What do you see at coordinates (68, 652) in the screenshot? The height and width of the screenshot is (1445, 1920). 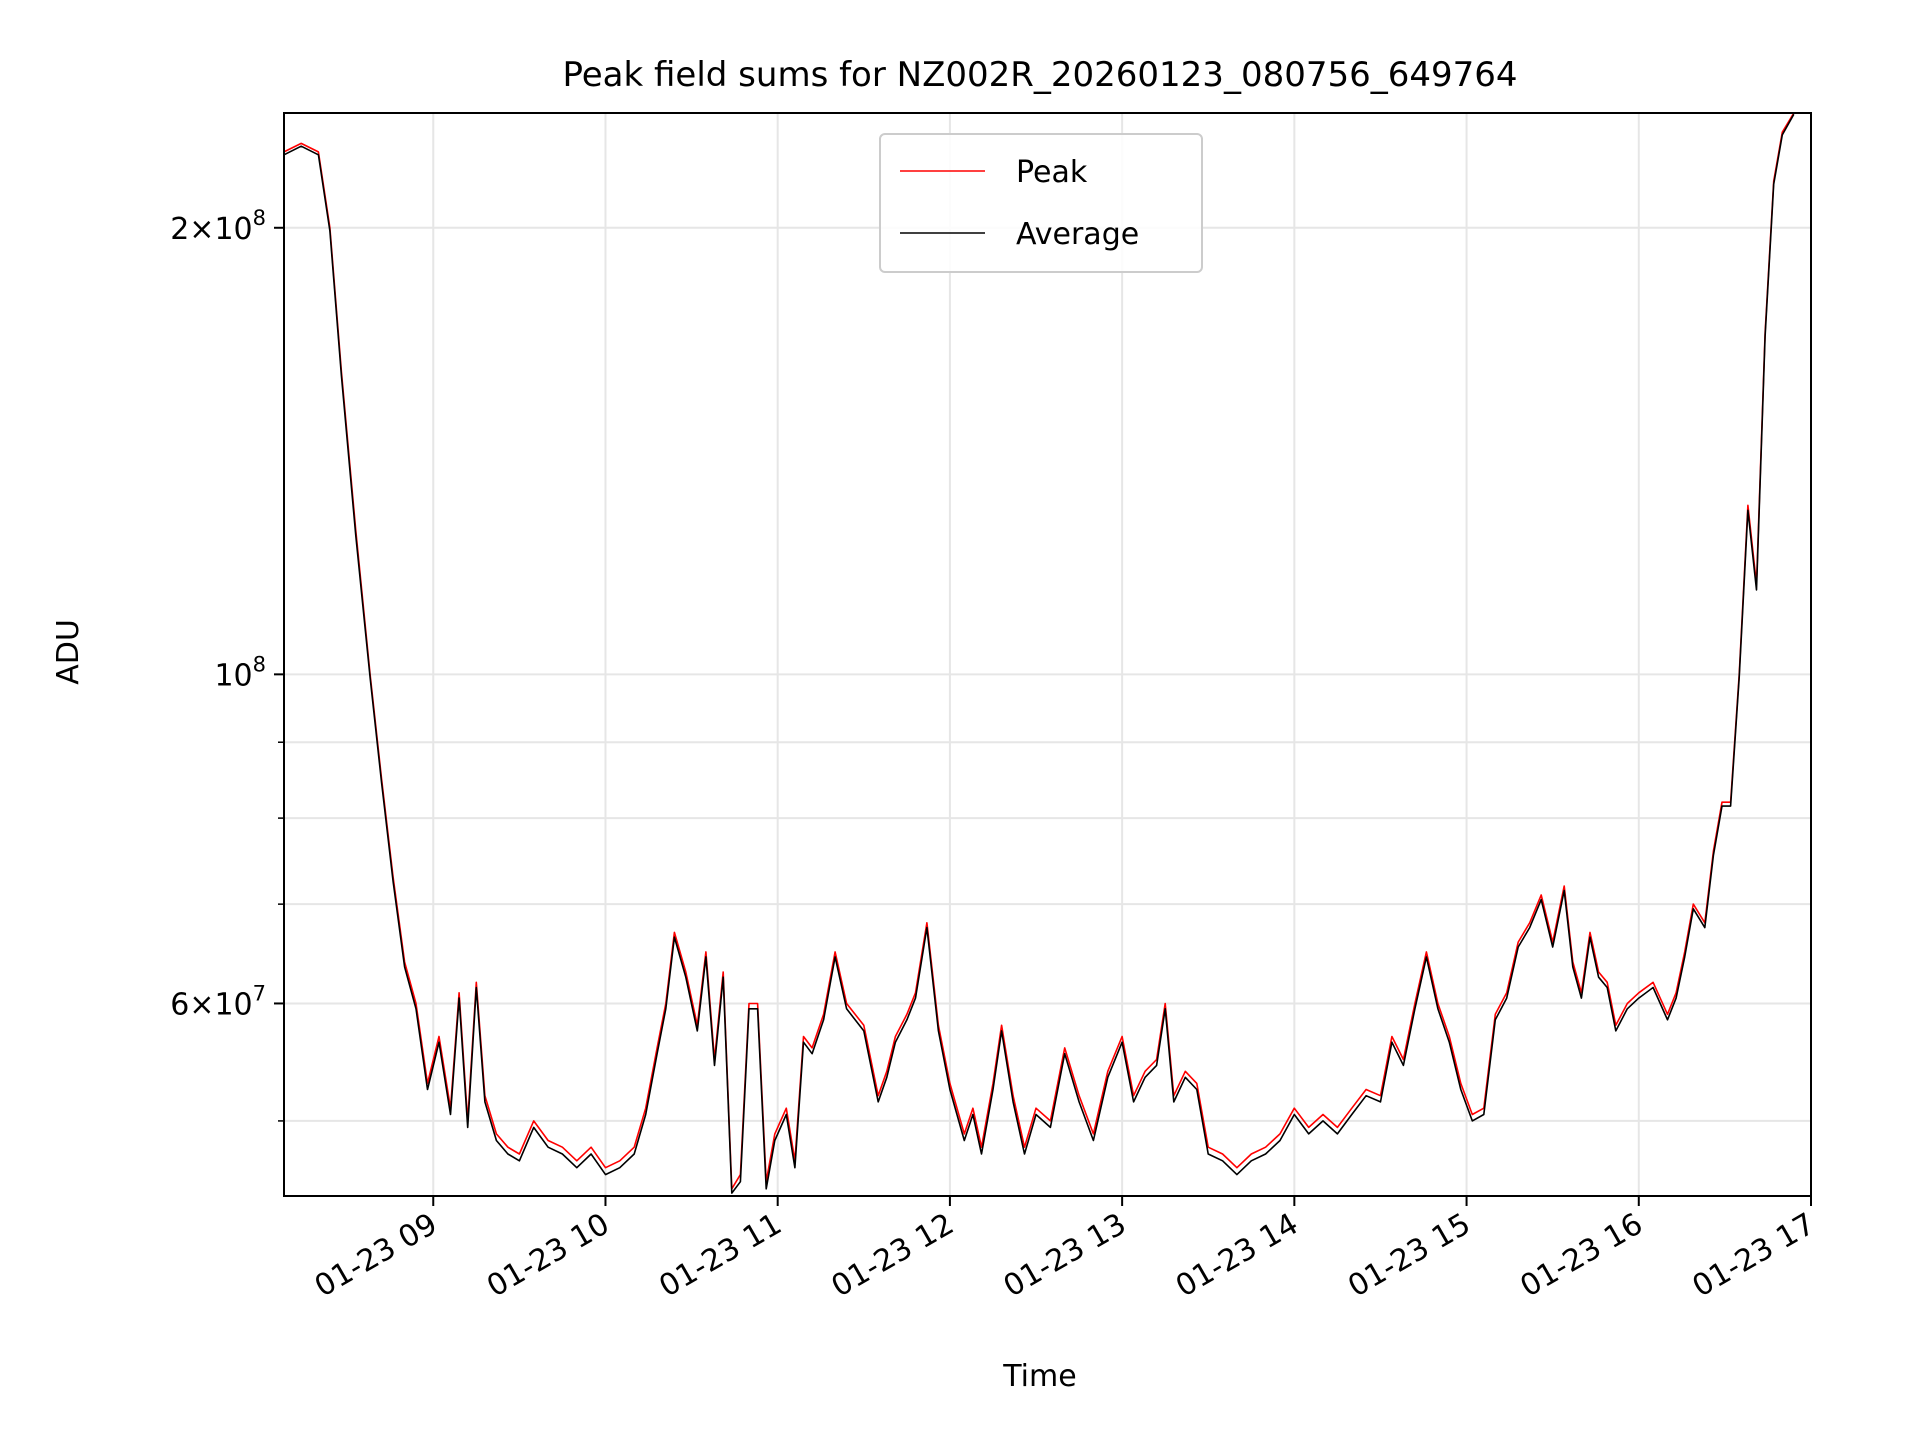 I see `y-axis-label: ADU` at bounding box center [68, 652].